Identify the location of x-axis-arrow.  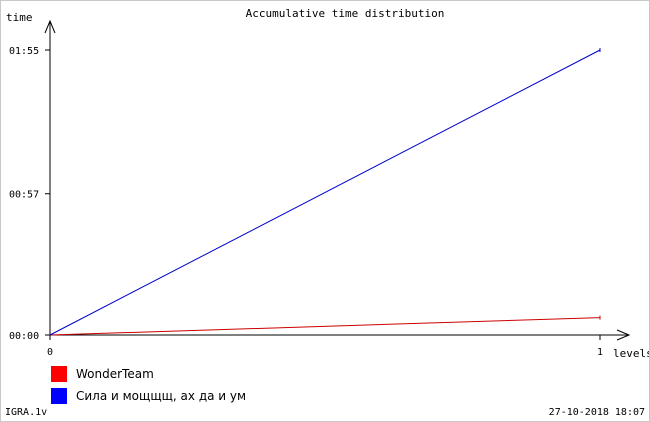
(623, 335).